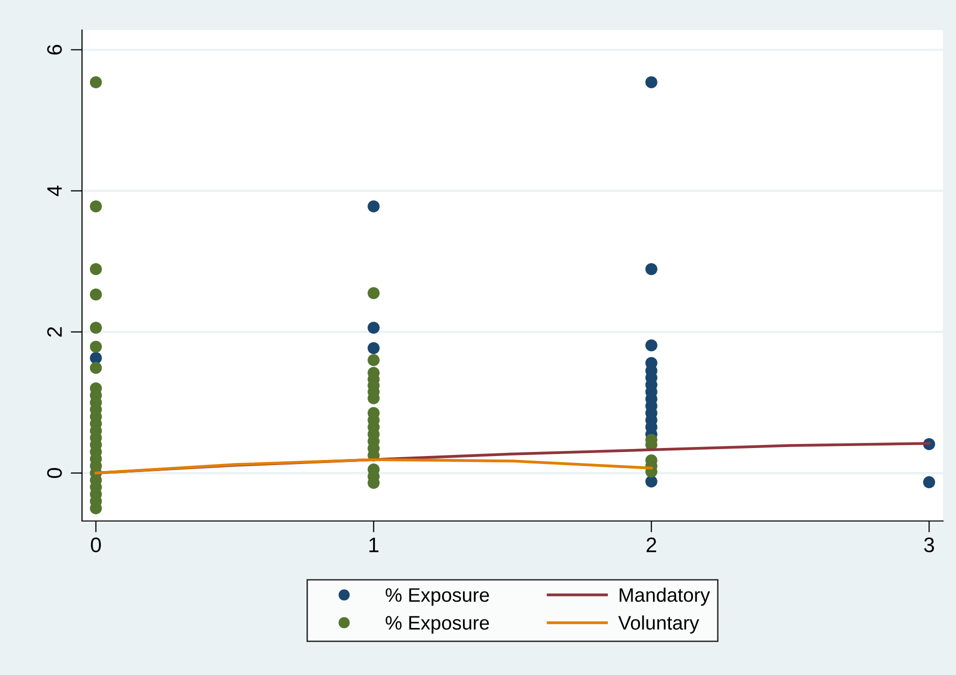  Describe the element at coordinates (929, 545) in the screenshot. I see `x-tick-label: 3` at that location.